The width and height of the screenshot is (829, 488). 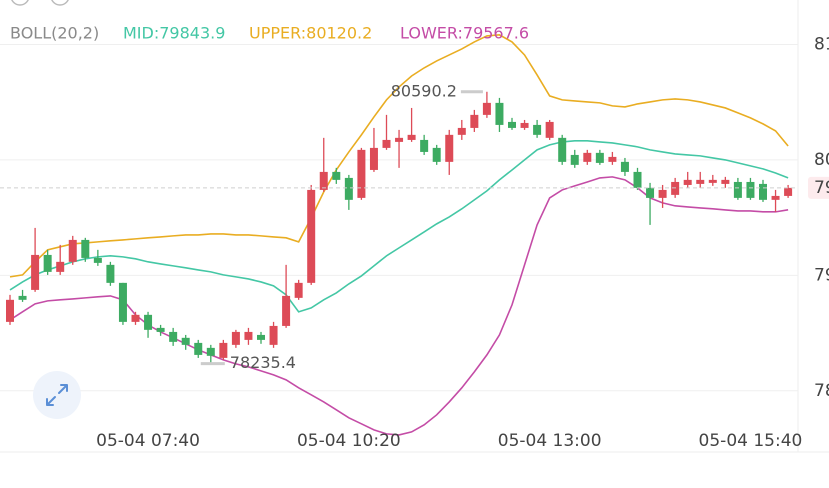 What do you see at coordinates (349, 441) in the screenshot?
I see `x-tick-label: 05-04 10:20` at bounding box center [349, 441].